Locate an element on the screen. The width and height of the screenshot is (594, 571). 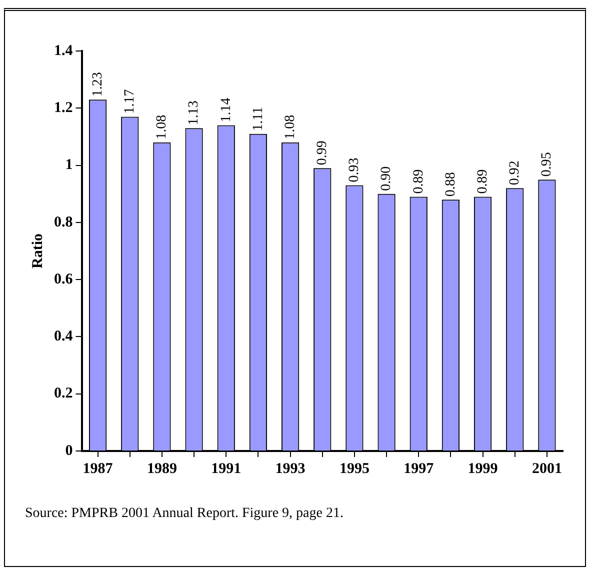
y-tick-label: 0.6 is located at coordinates (64, 279).